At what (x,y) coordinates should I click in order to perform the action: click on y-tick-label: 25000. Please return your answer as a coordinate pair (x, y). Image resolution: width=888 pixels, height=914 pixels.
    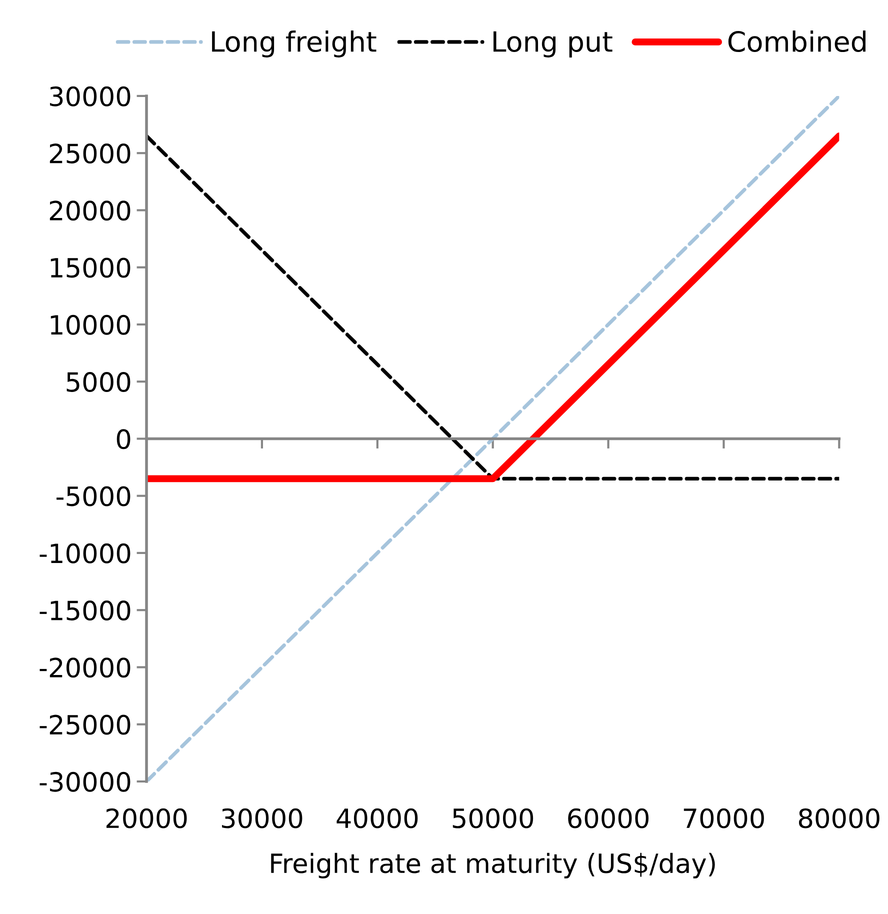
    Looking at the image, I should click on (90, 154).